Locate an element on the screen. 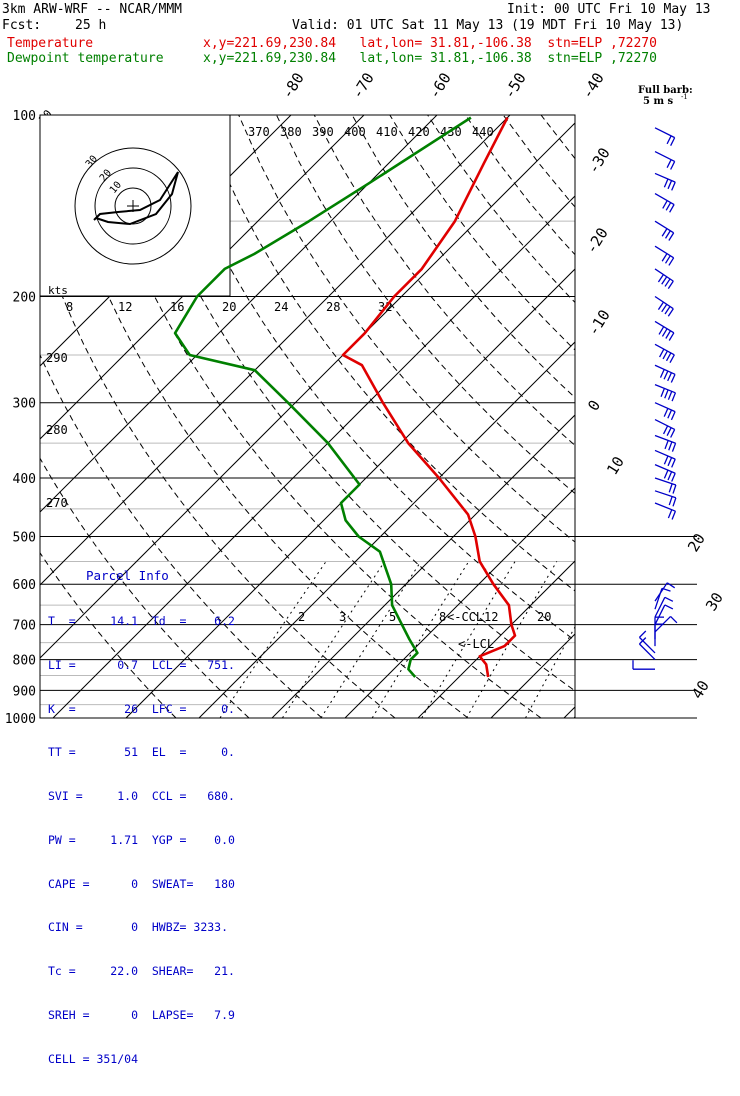  isotherm-tick-label: 40 is located at coordinates (700, 689).